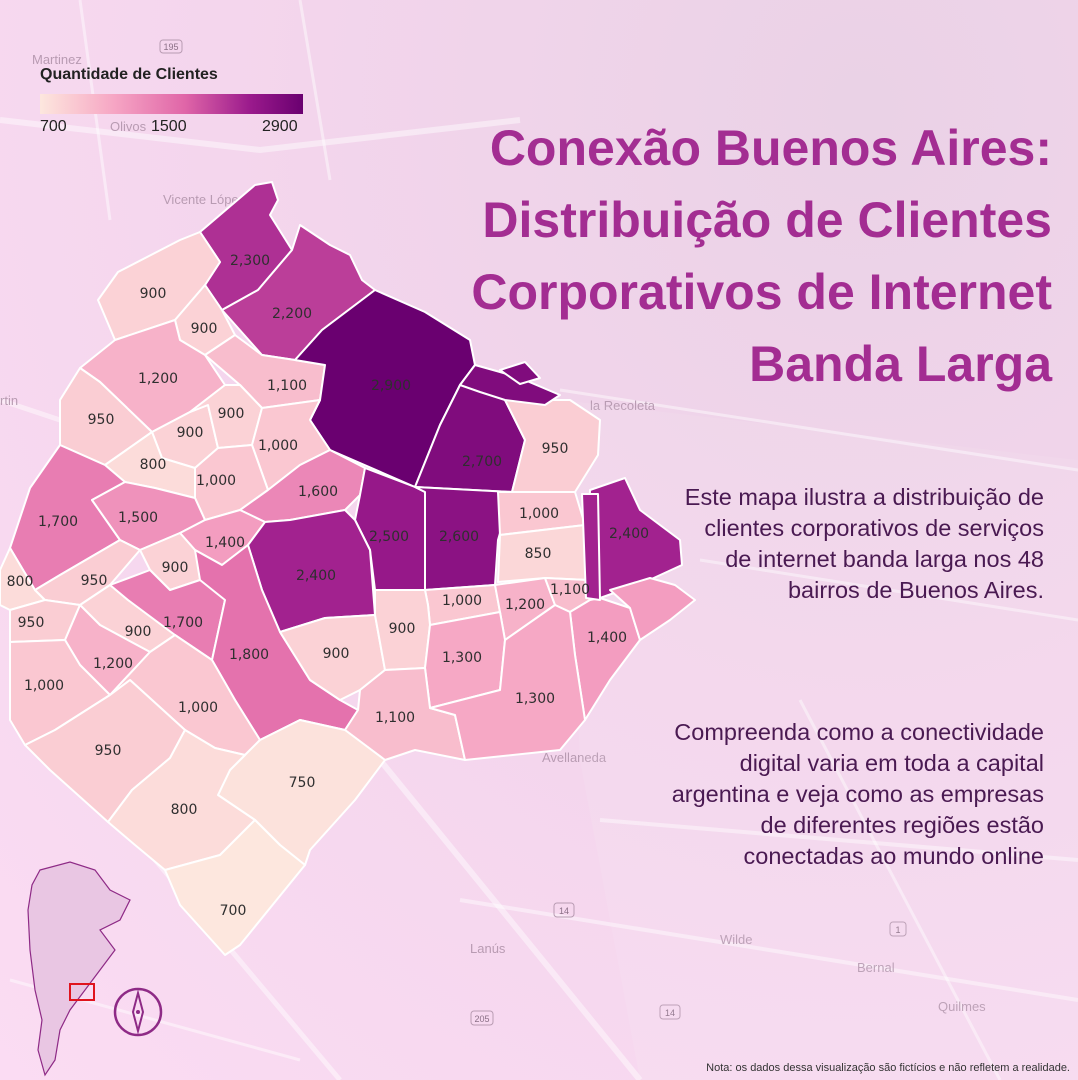 This screenshot has width=1078, height=1080. Describe the element at coordinates (138, 518) in the screenshot. I see `neighborhood-value: 1,500` at that location.